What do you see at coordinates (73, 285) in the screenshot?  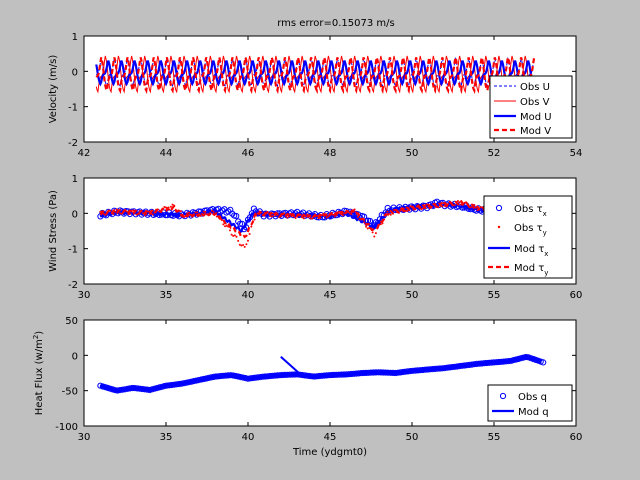 I see `y-tick-label: -2` at bounding box center [73, 285].